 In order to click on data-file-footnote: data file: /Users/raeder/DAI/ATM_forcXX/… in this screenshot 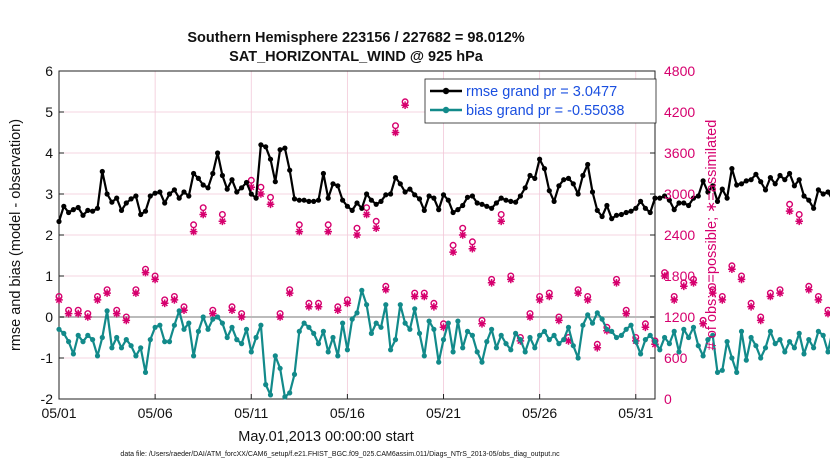, I will do `click(340, 454)`.